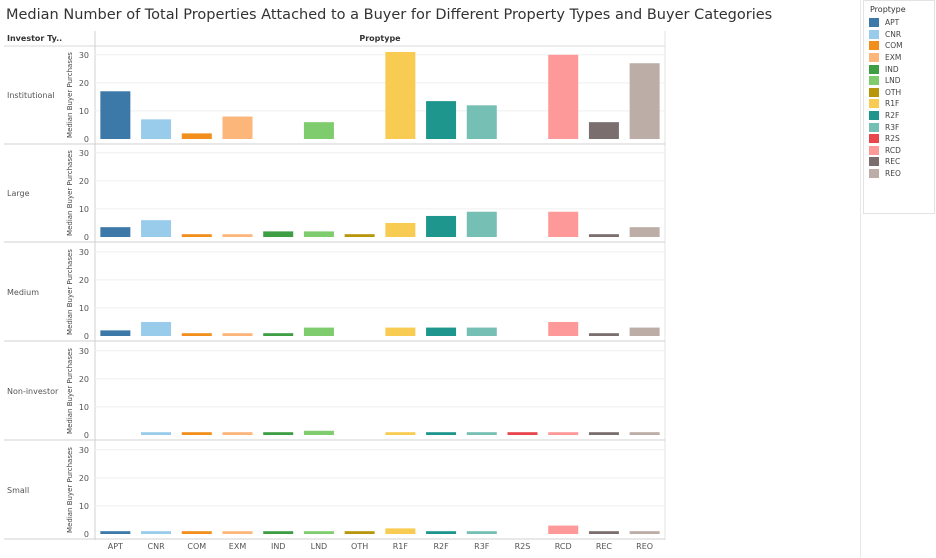 This screenshot has width=936, height=558. Describe the element at coordinates (400, 229) in the screenshot. I see `bar-large-r1f` at that location.